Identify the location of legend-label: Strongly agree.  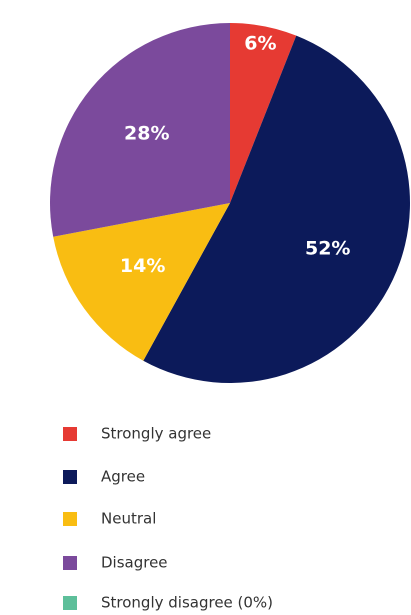
(156, 434).